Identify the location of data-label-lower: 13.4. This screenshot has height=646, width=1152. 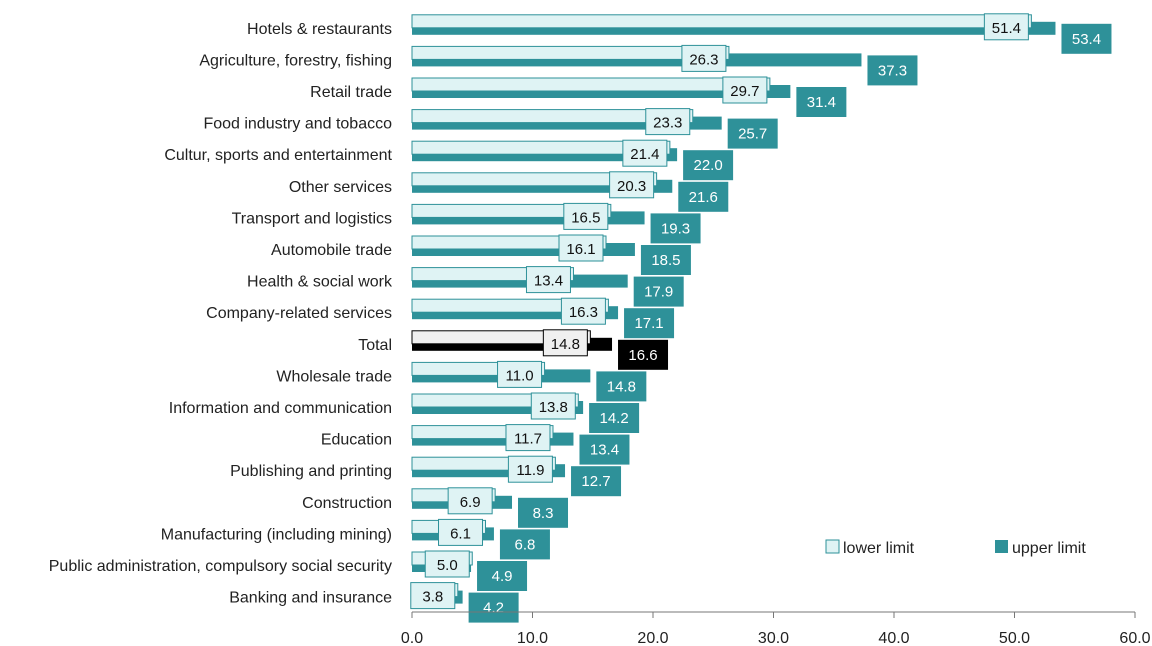
(548, 281).